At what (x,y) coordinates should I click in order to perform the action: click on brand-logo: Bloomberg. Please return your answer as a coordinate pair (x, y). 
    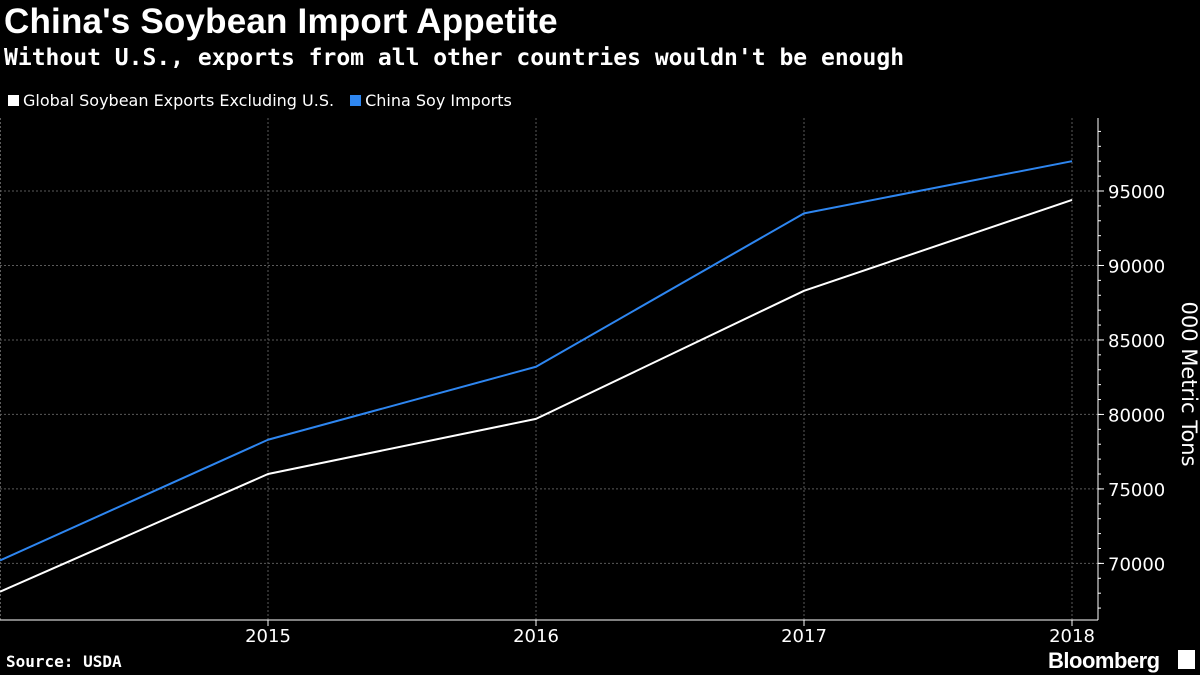
    Looking at the image, I should click on (1104, 660).